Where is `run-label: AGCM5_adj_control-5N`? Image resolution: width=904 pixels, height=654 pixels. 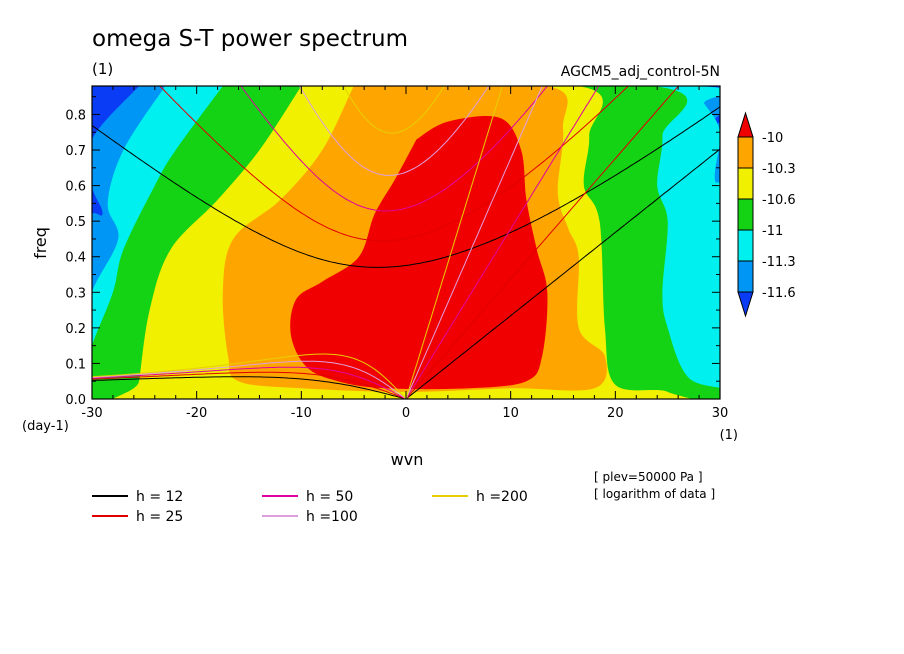
run-label: AGCM5_adj_control-5N is located at coordinates (640, 72).